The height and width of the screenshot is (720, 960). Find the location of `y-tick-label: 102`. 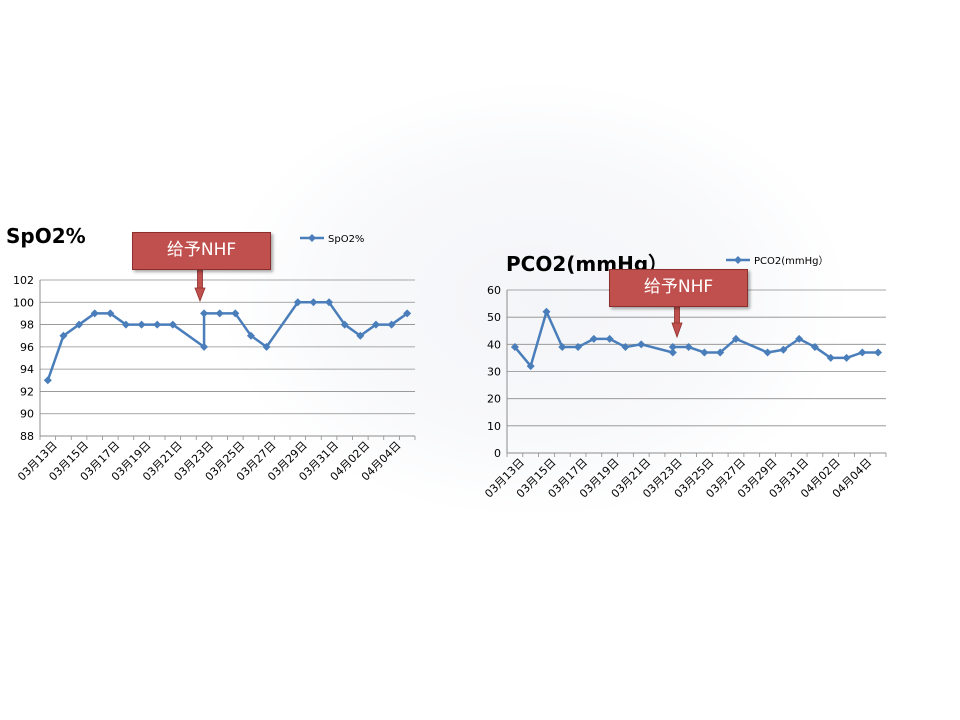

y-tick-label: 102 is located at coordinates (23, 280).